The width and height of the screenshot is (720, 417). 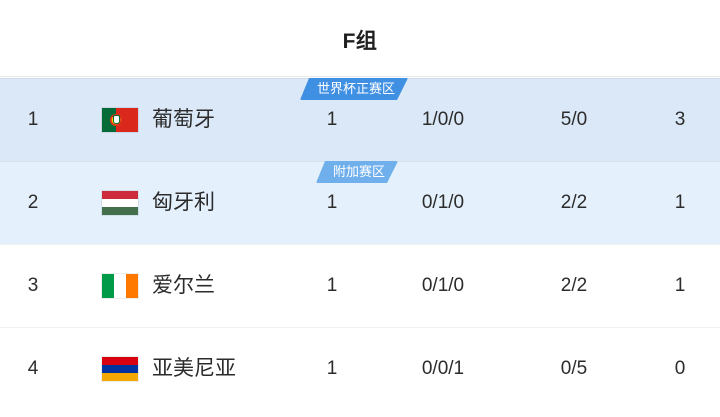 What do you see at coordinates (183, 119) in the screenshot?
I see `row-team-name: 葡萄牙` at bounding box center [183, 119].